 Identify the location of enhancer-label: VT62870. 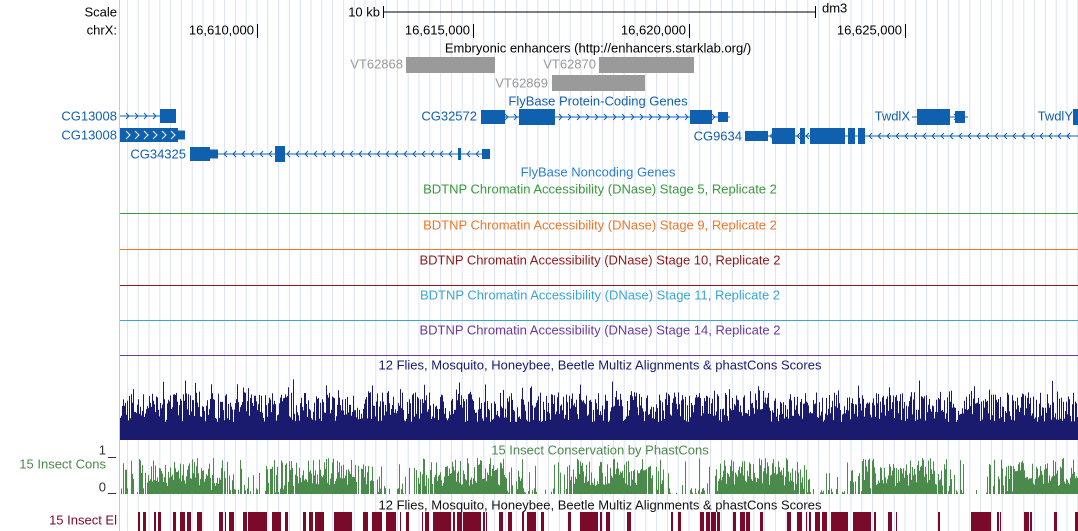
(569, 63).